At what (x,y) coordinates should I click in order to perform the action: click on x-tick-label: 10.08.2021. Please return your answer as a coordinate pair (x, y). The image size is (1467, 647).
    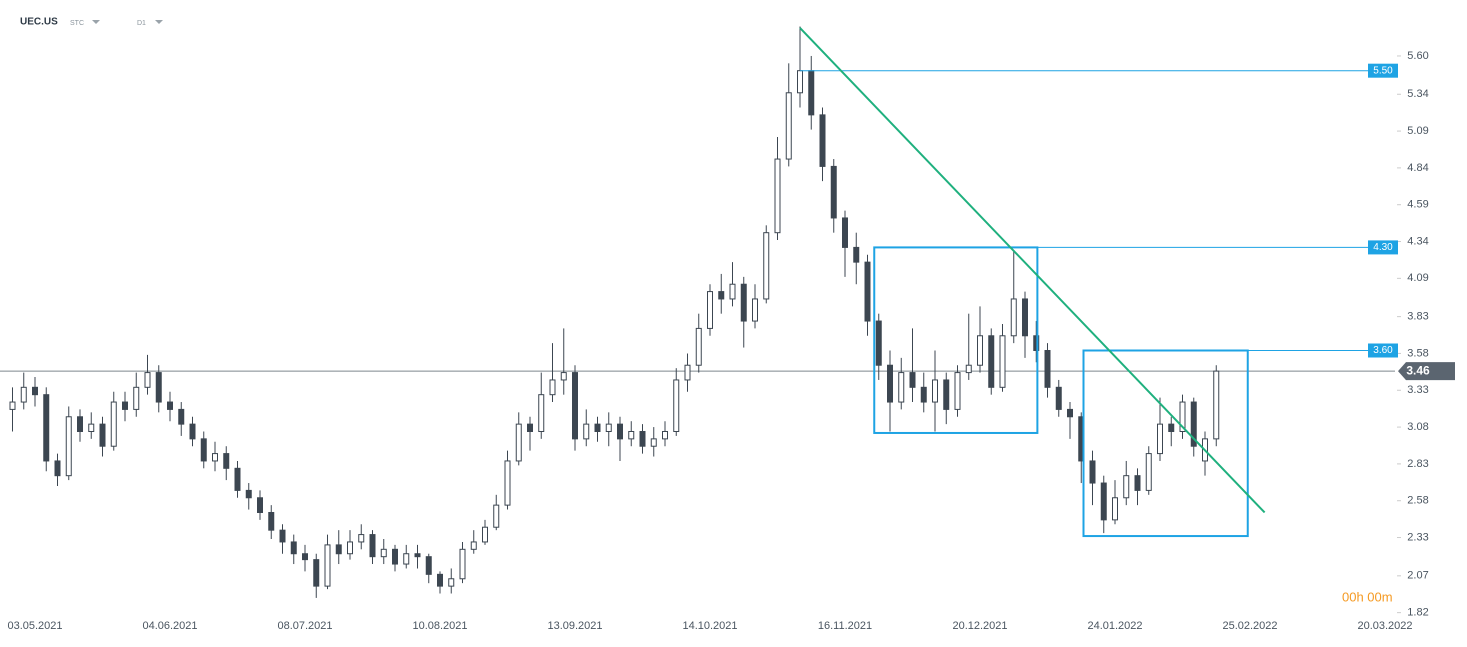
    Looking at the image, I should click on (439, 626).